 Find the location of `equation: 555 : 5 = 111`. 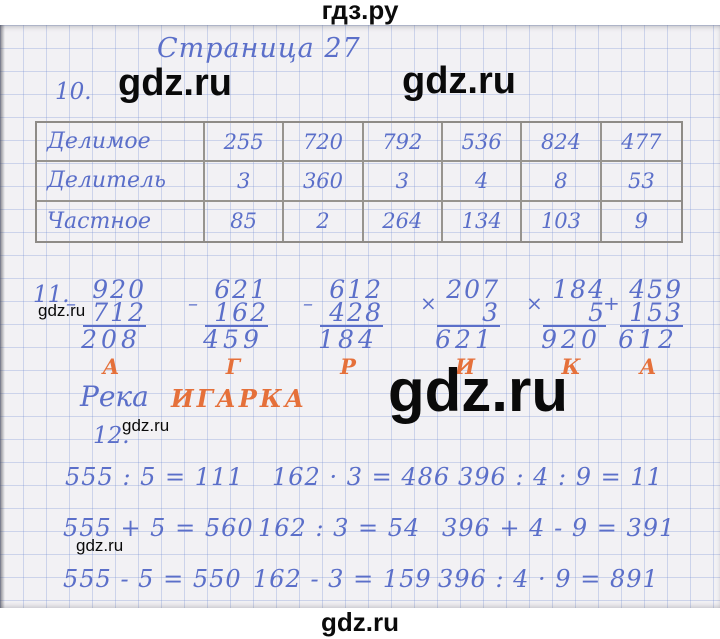

equation: 555 : 5 = 111 is located at coordinates (154, 477).